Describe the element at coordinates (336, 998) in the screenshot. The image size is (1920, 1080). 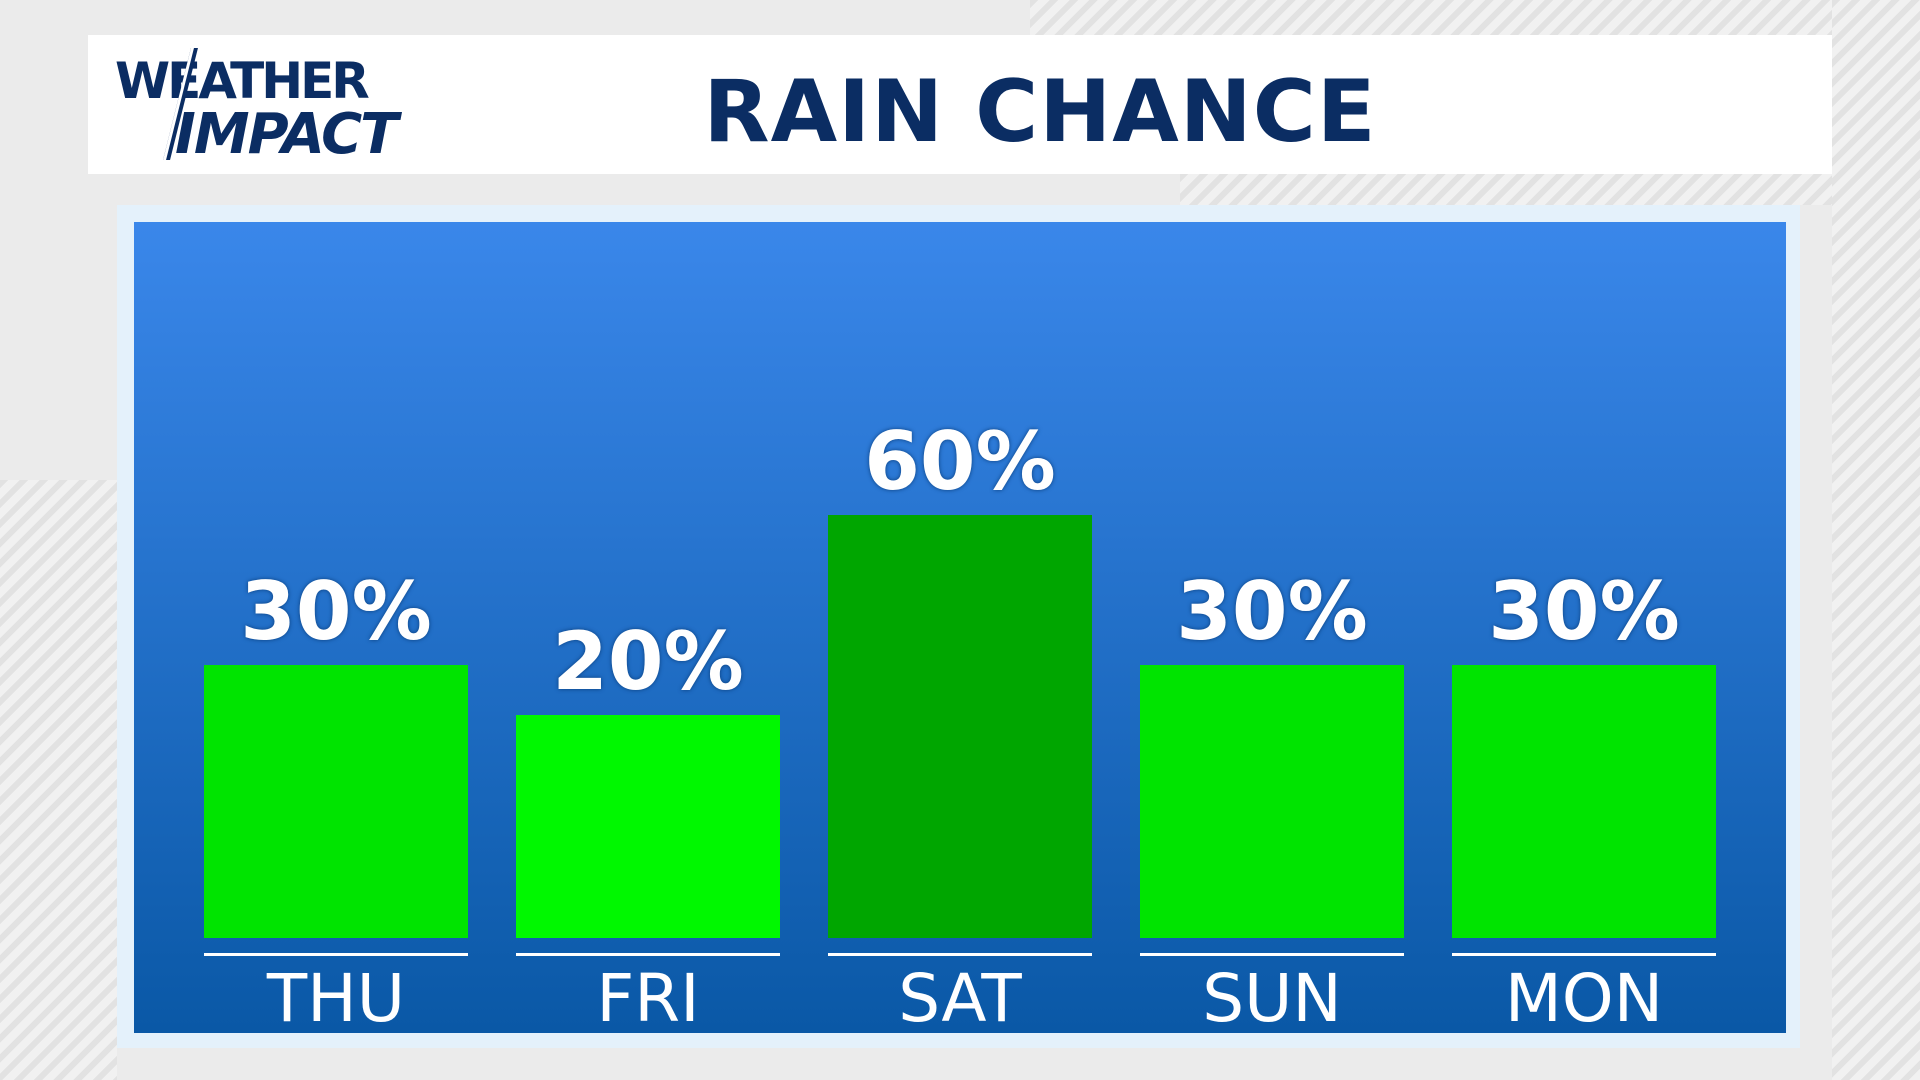
I see `day-label: THU` at that location.